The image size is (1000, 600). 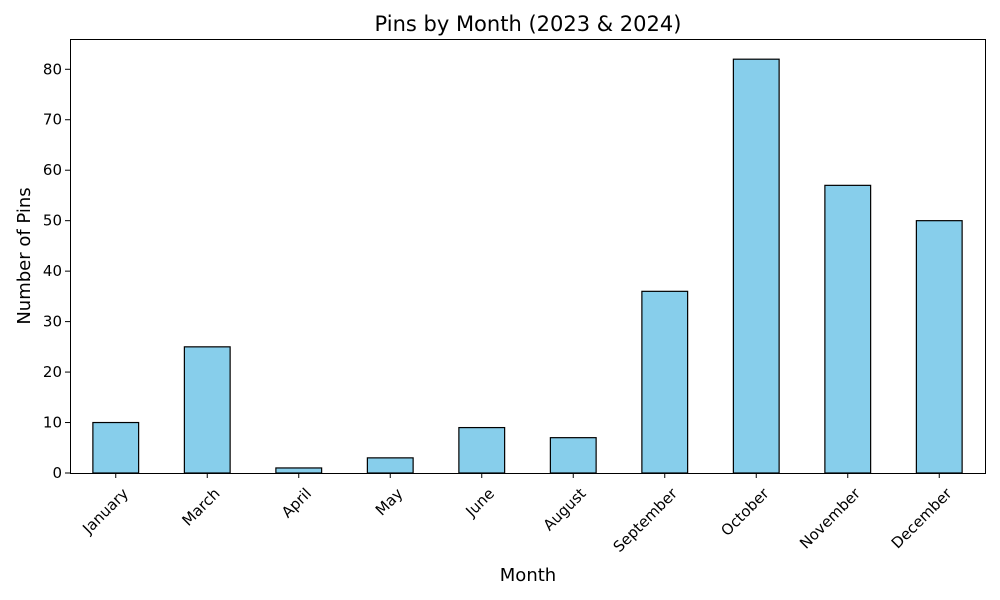 What do you see at coordinates (52, 271) in the screenshot?
I see `y-tick-label: 40` at bounding box center [52, 271].